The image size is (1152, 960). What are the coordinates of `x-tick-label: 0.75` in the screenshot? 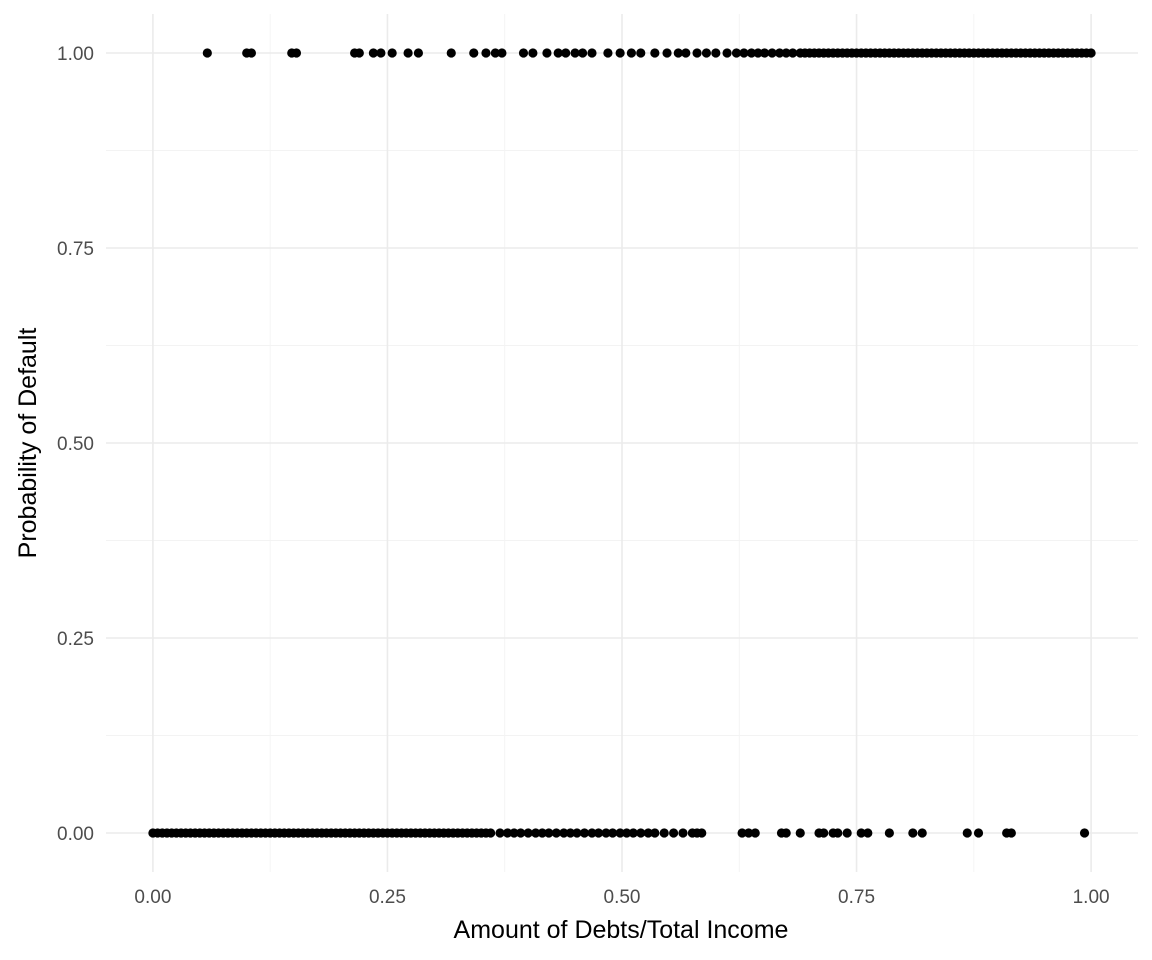 It's located at (856, 897).